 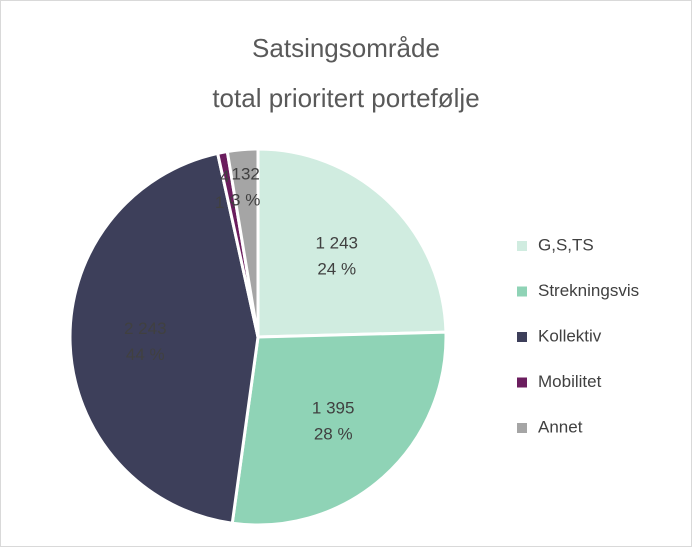 I want to click on value-label: 1 395, so click(x=333, y=408).